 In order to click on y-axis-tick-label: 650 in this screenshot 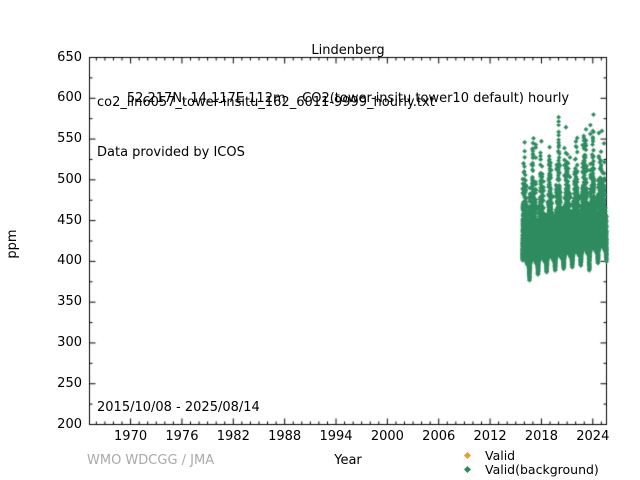, I will do `click(69, 57)`.